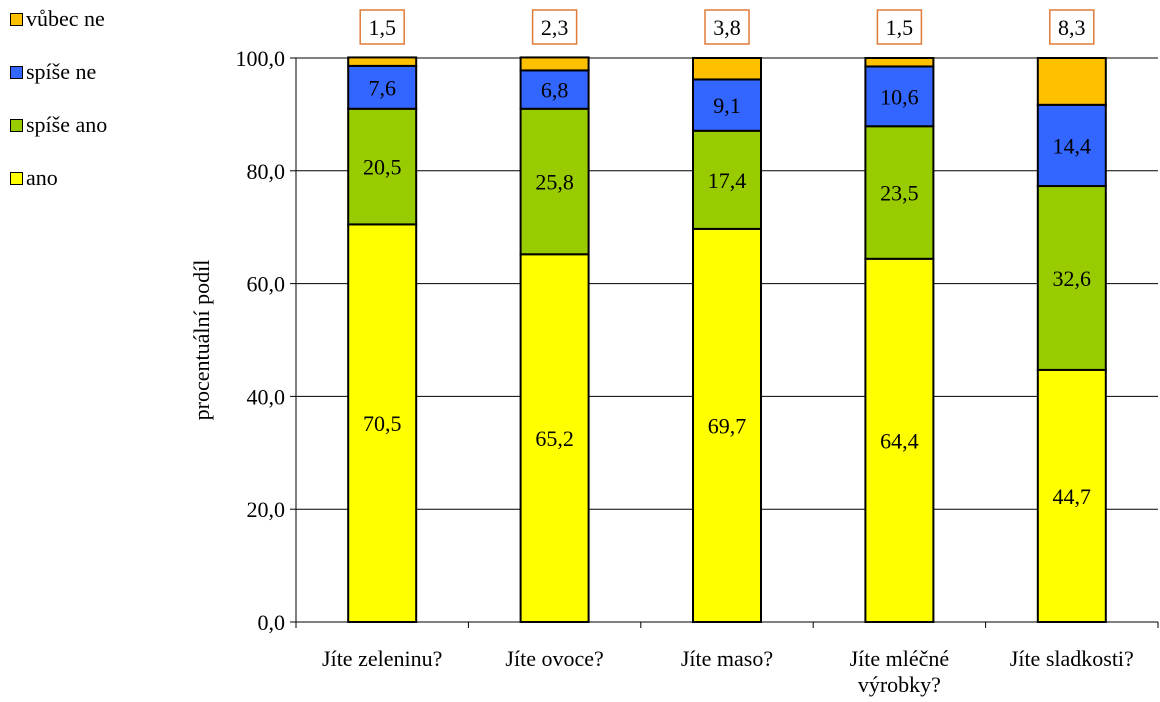  I want to click on bar-value-label: 6,8, so click(555, 90).